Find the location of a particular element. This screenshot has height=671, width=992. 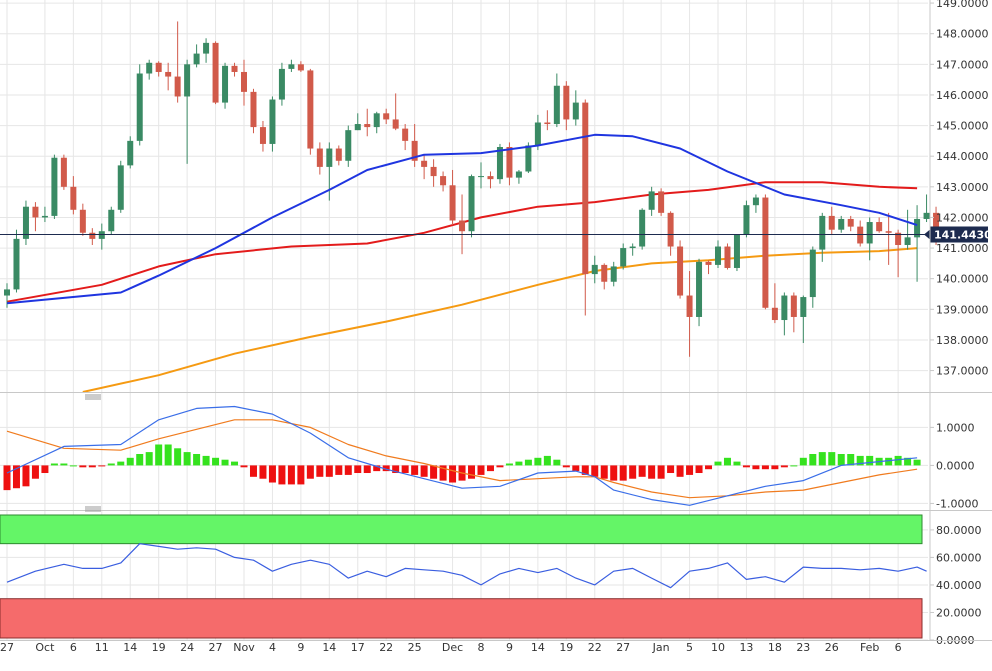

price-y-tick-label: 146.0000 is located at coordinates (962, 95).